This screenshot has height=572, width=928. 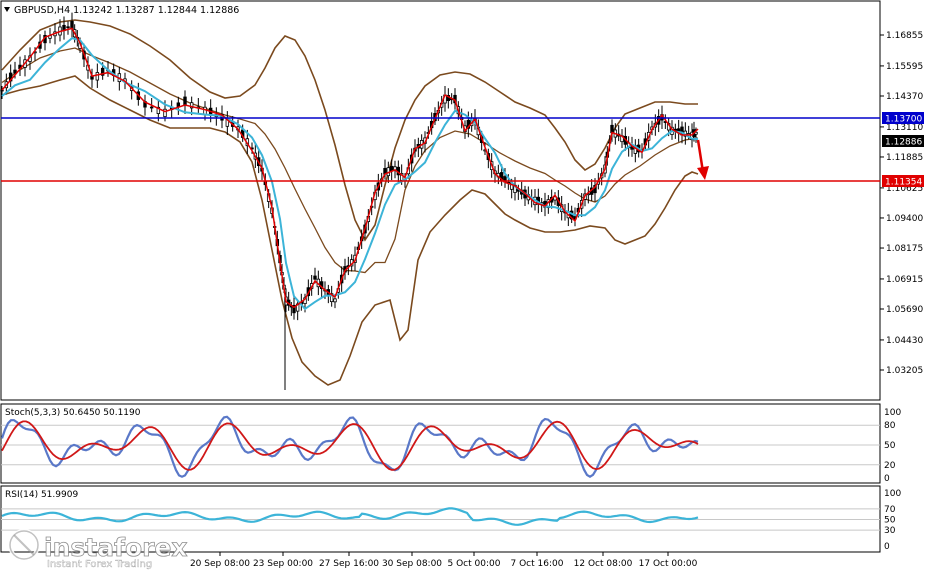 What do you see at coordinates (887, 547) in the screenshot?
I see `rsi-tick-label: 0` at bounding box center [887, 547].